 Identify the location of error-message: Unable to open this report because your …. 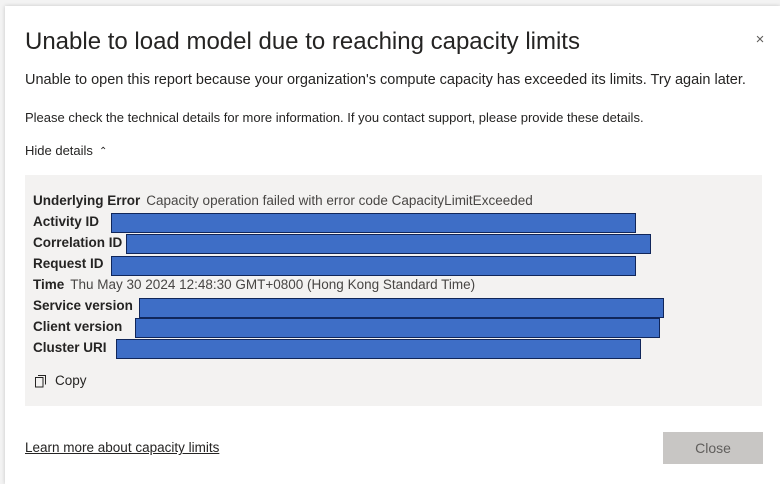
(385, 80).